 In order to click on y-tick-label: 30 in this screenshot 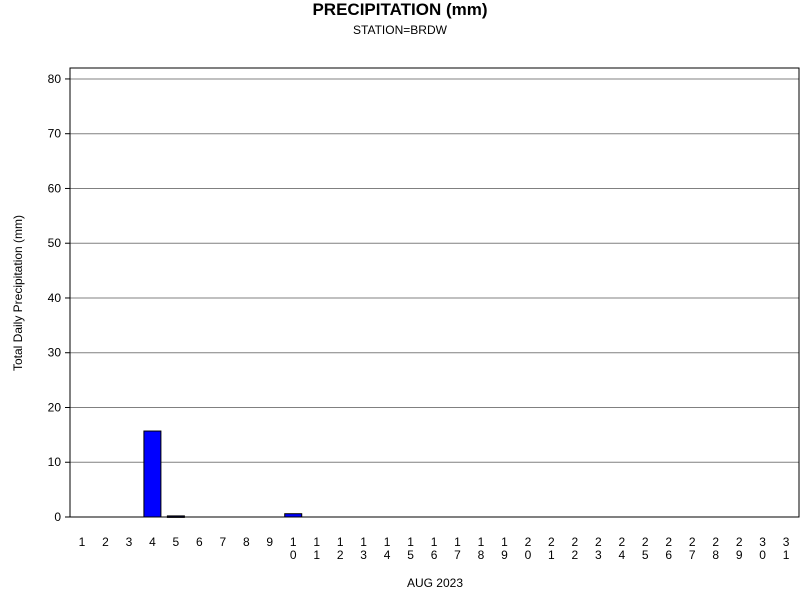, I will do `click(55, 353)`.